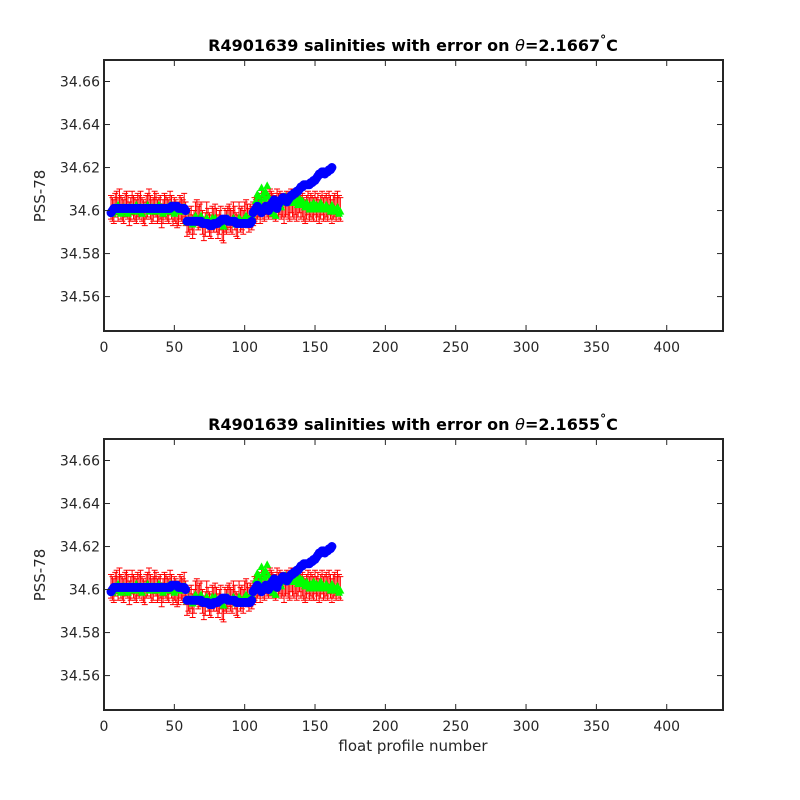 The height and width of the screenshot is (800, 800). What do you see at coordinates (612, 424) in the screenshot?
I see `bottom-title-unit: C` at bounding box center [612, 424].